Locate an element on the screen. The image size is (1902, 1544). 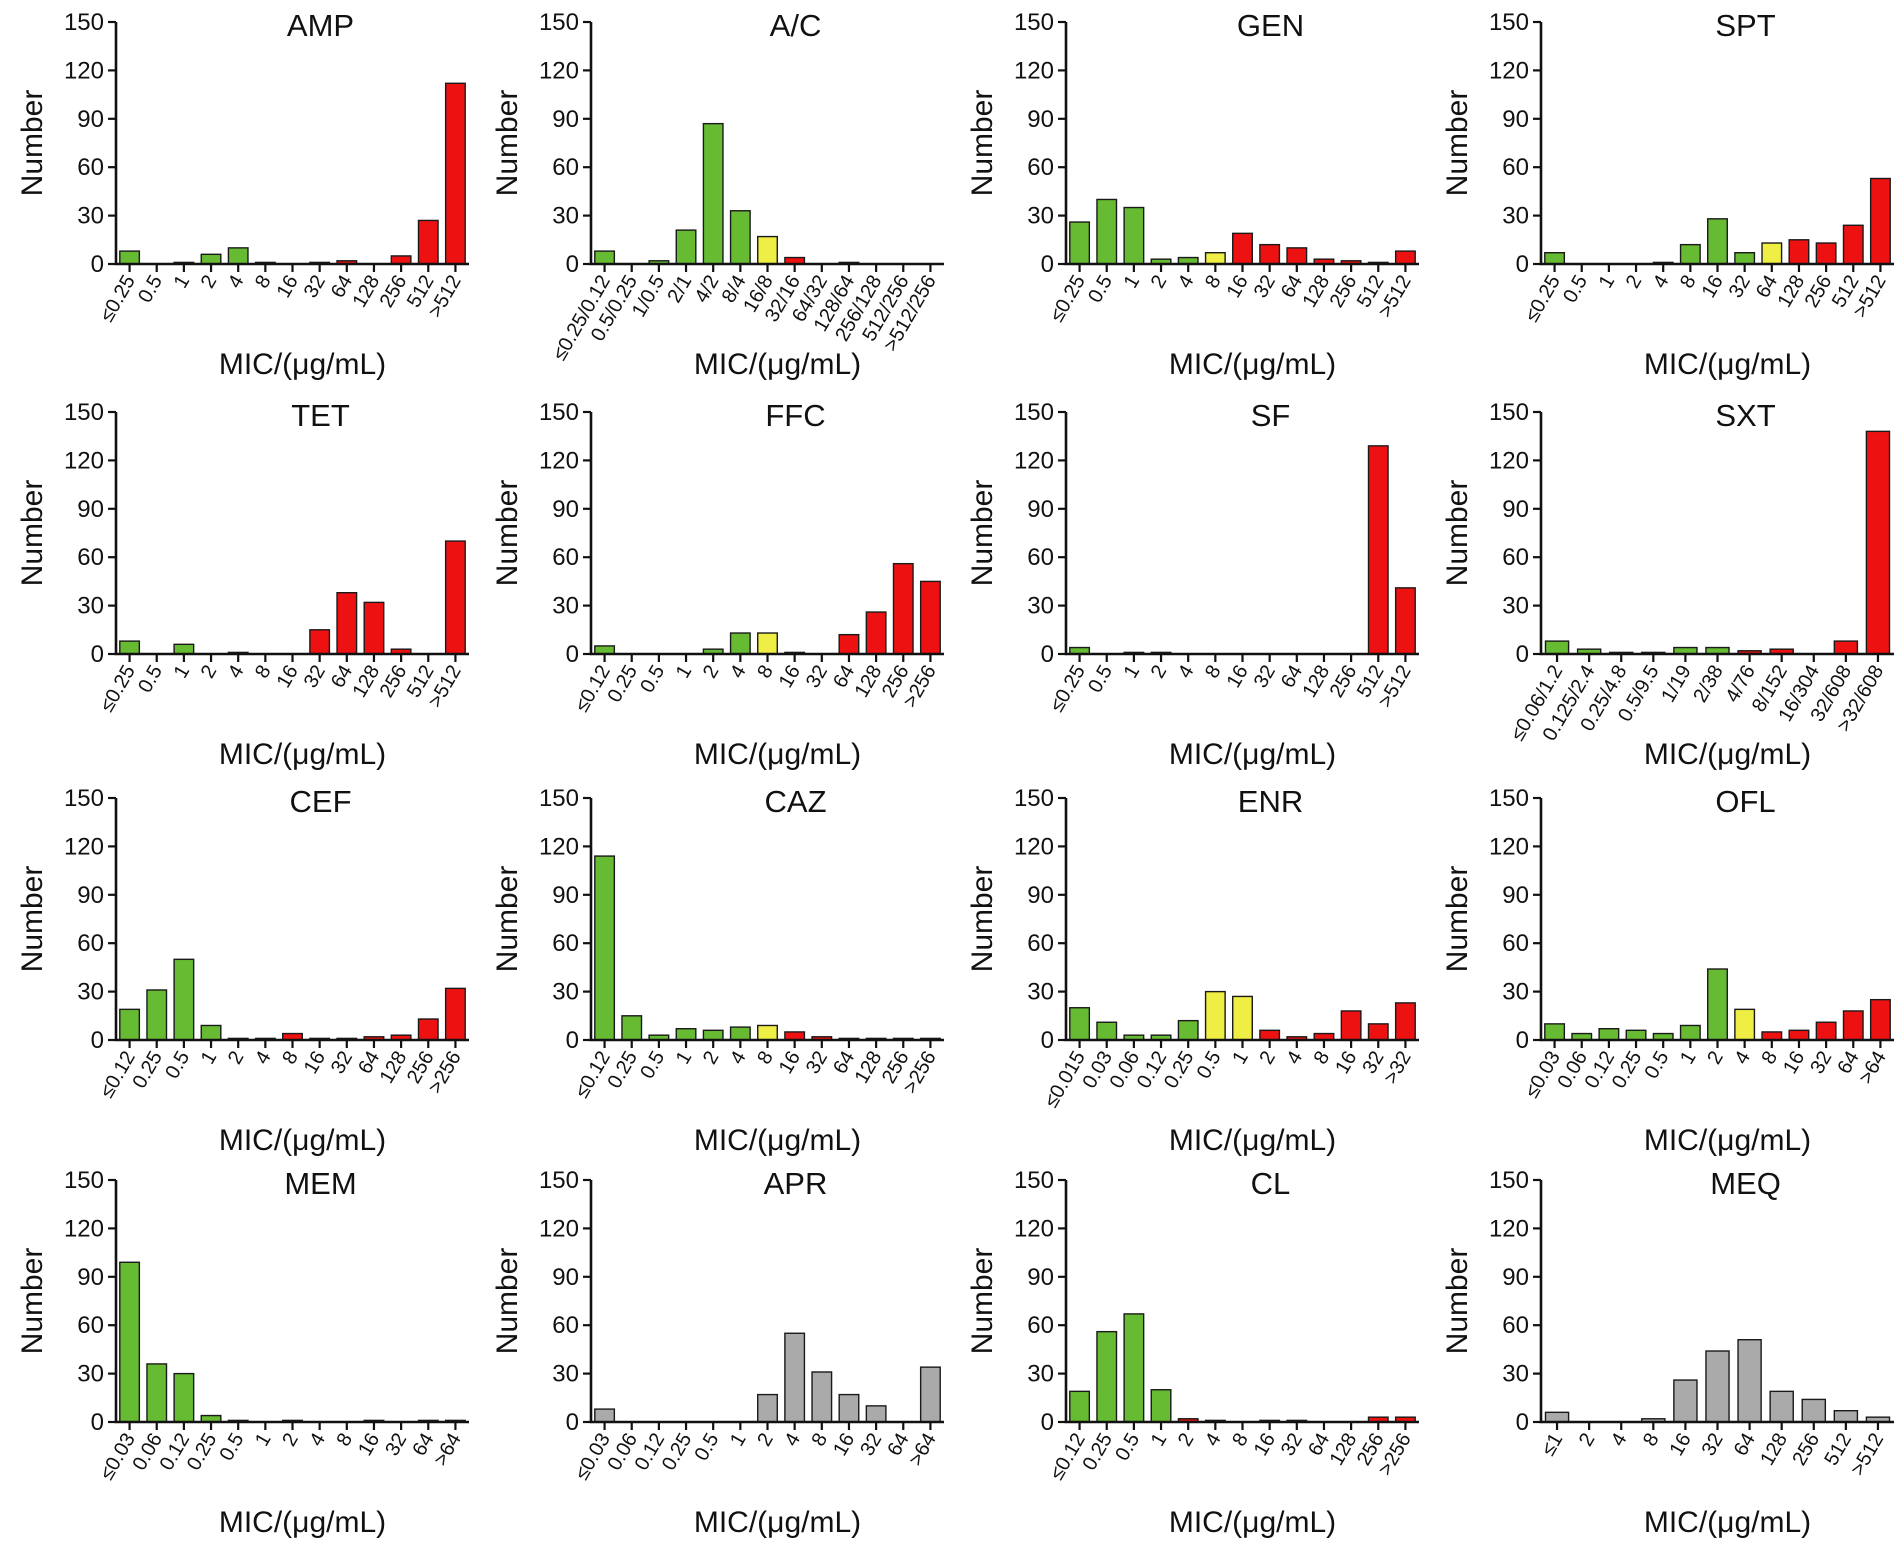
x-tick-label: ≤1 is located at coordinates (1552, 1445).